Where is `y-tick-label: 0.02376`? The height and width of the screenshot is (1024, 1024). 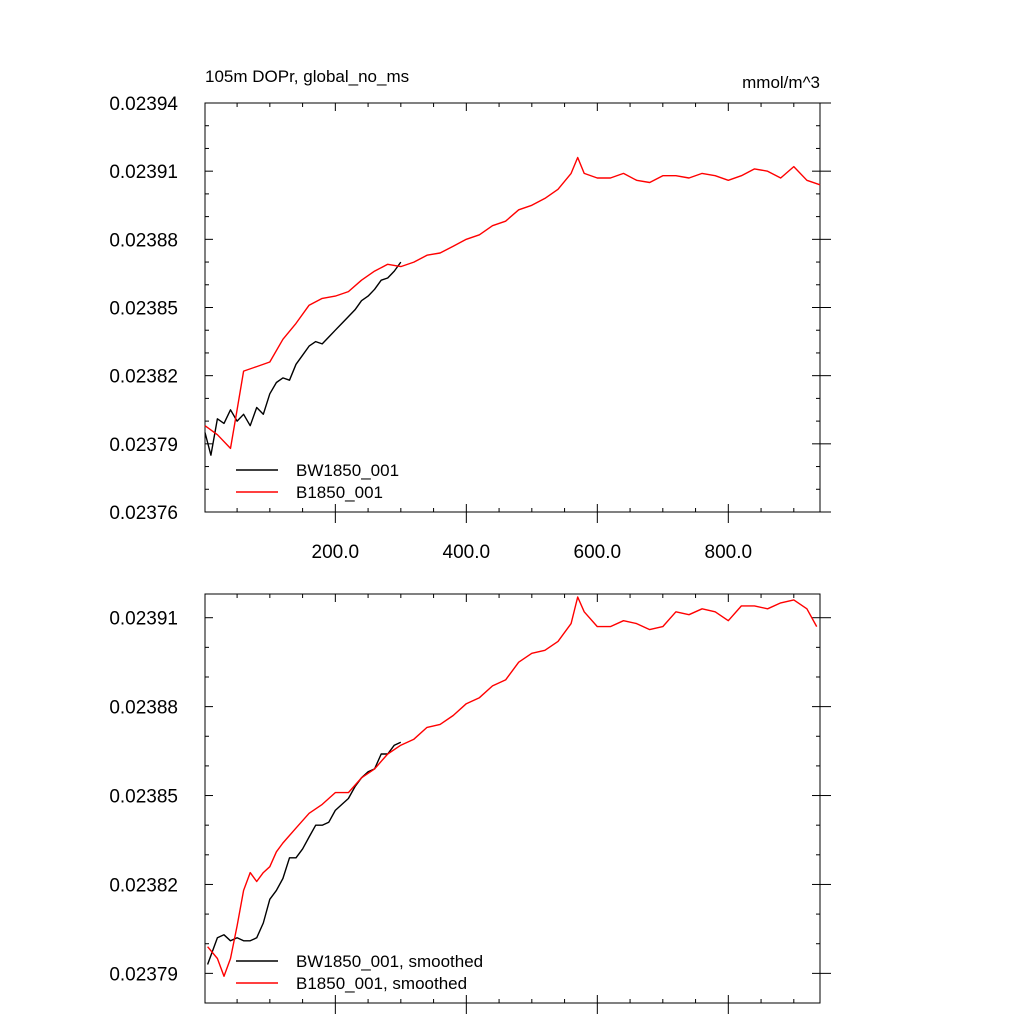 y-tick-label: 0.02376 is located at coordinates (143, 513).